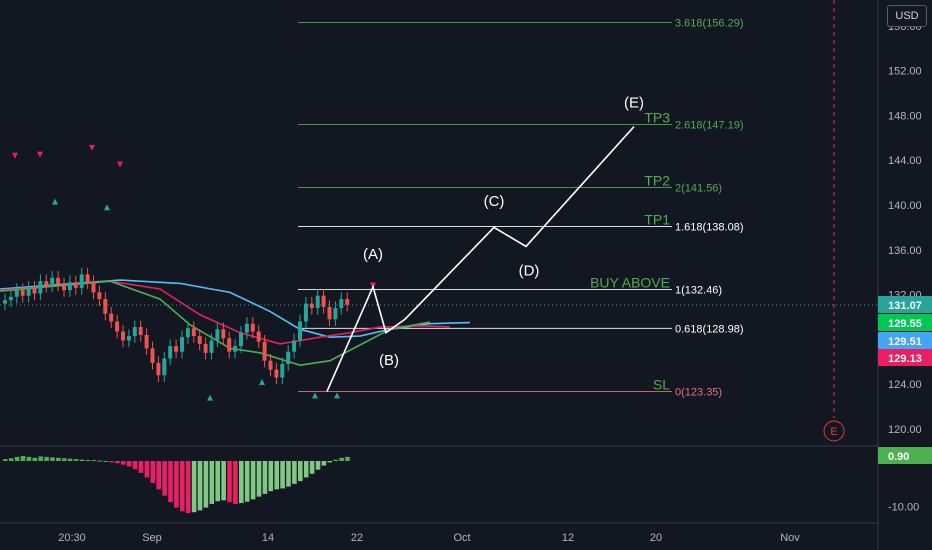  I want to click on price-badge-label-1: 129.55, so click(905, 324).